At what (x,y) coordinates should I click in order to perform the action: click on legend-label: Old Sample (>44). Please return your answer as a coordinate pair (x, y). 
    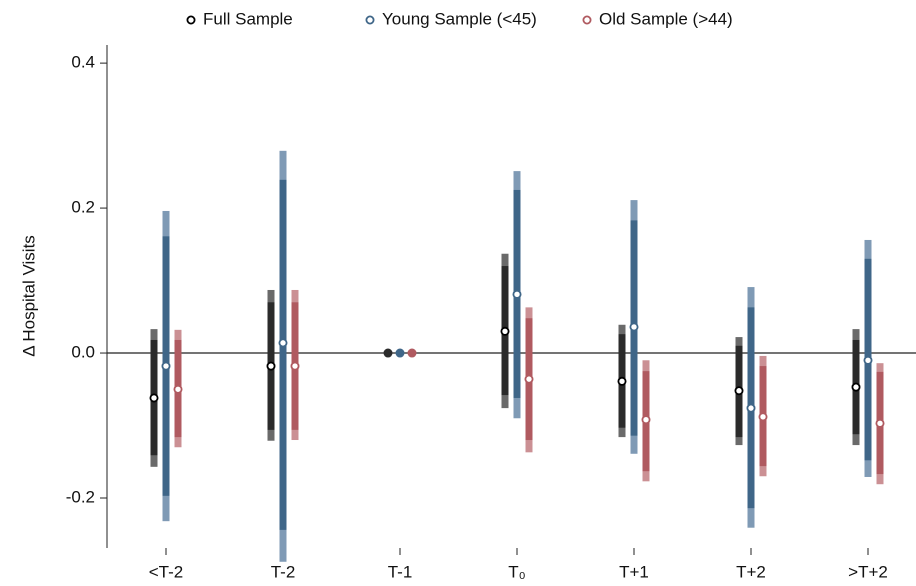
    Looking at the image, I should click on (666, 18).